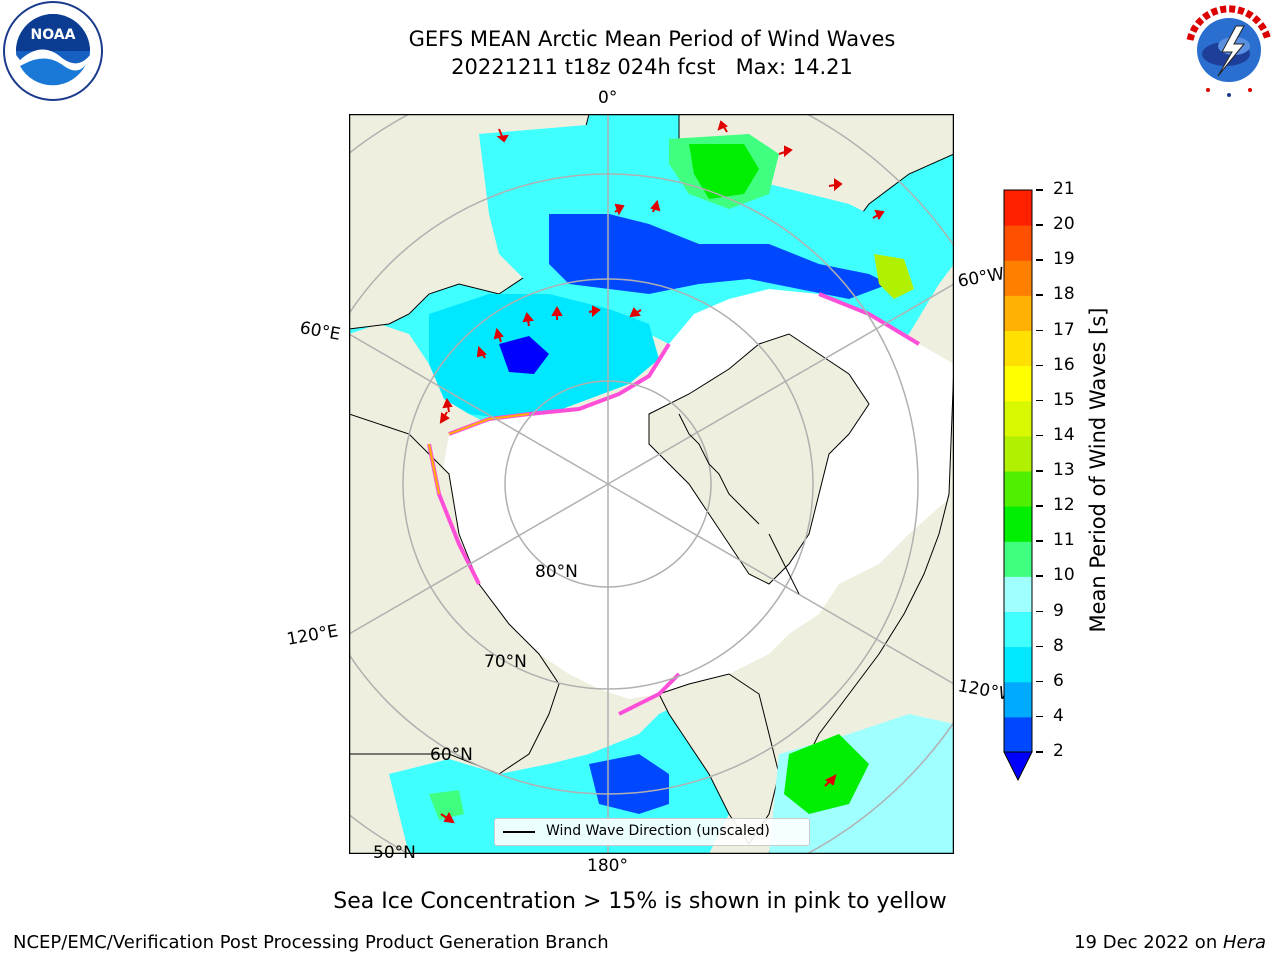 Image resolution: width=1280 pixels, height=960 pixels. I want to click on colorbar, so click(1018, 486).